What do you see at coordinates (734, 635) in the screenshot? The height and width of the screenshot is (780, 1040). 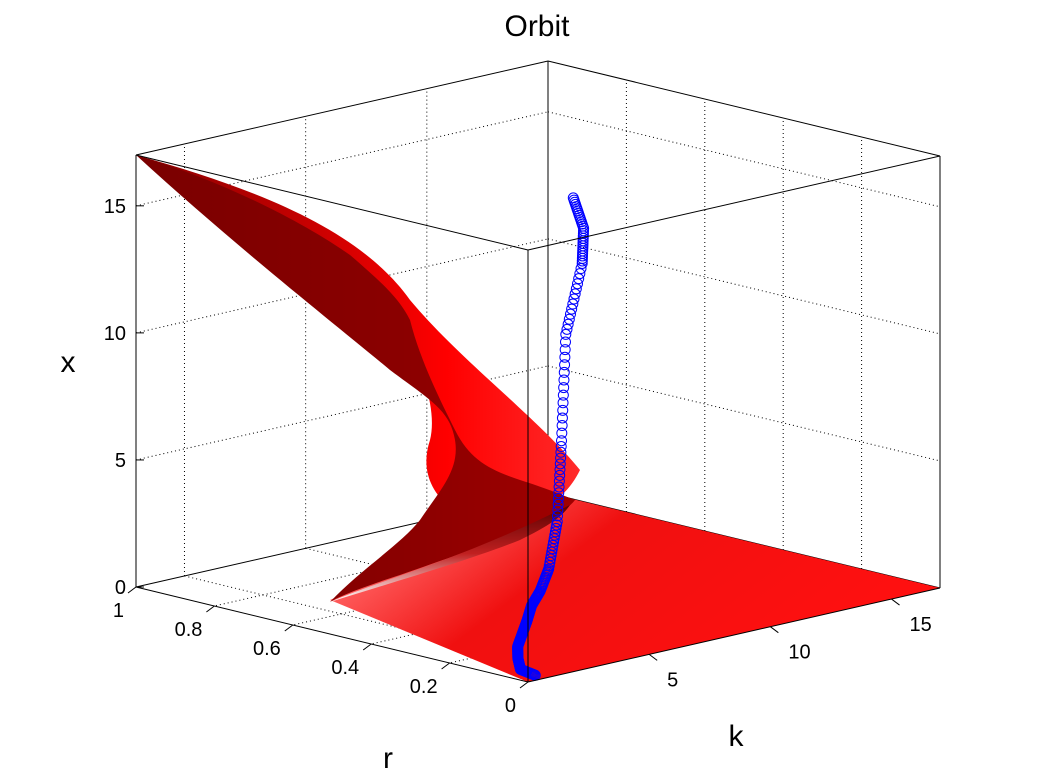 I see `box-edge-floor-right` at bounding box center [734, 635].